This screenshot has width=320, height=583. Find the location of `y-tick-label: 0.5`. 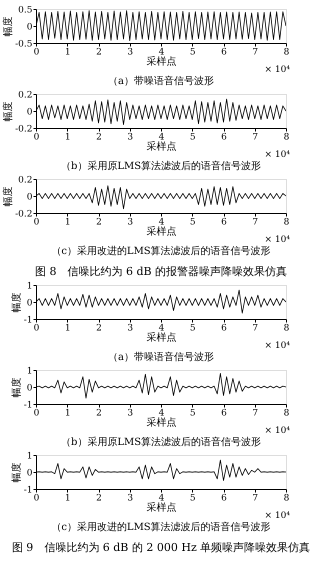

y-tick-label: 0.5 is located at coordinates (25, 11).